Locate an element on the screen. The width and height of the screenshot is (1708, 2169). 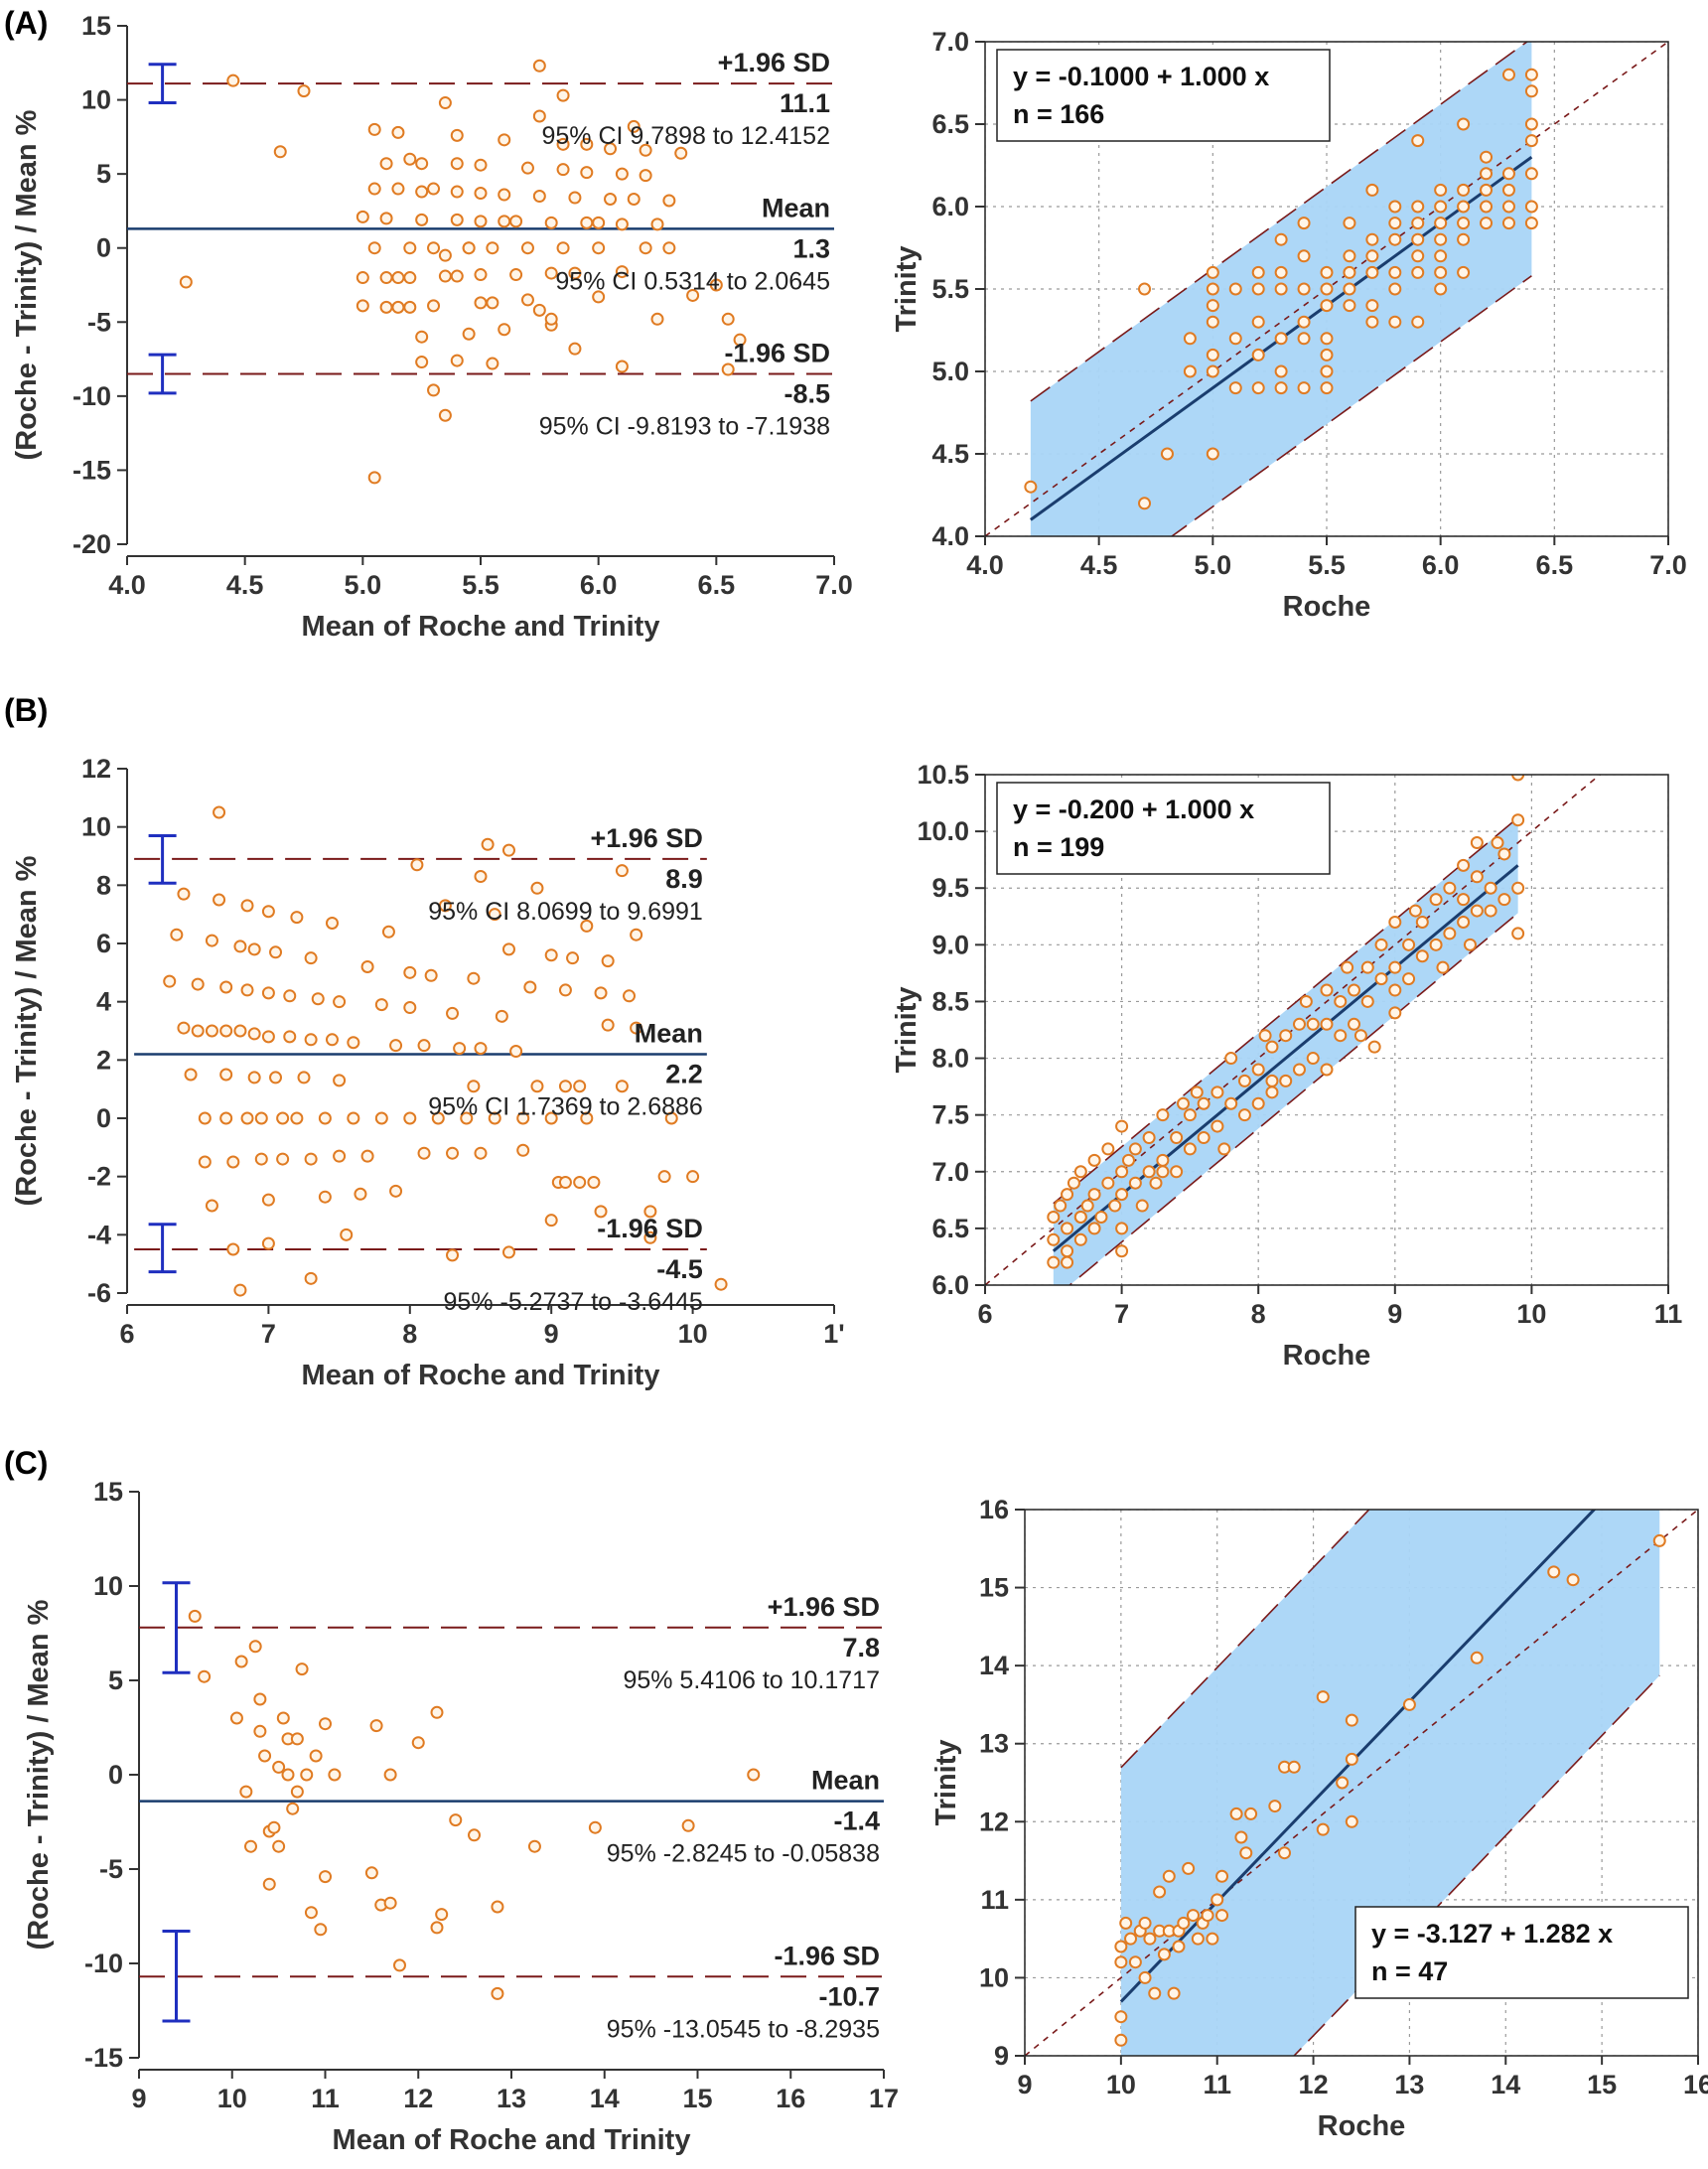
x-tick-label: 14 is located at coordinates (605, 2098).